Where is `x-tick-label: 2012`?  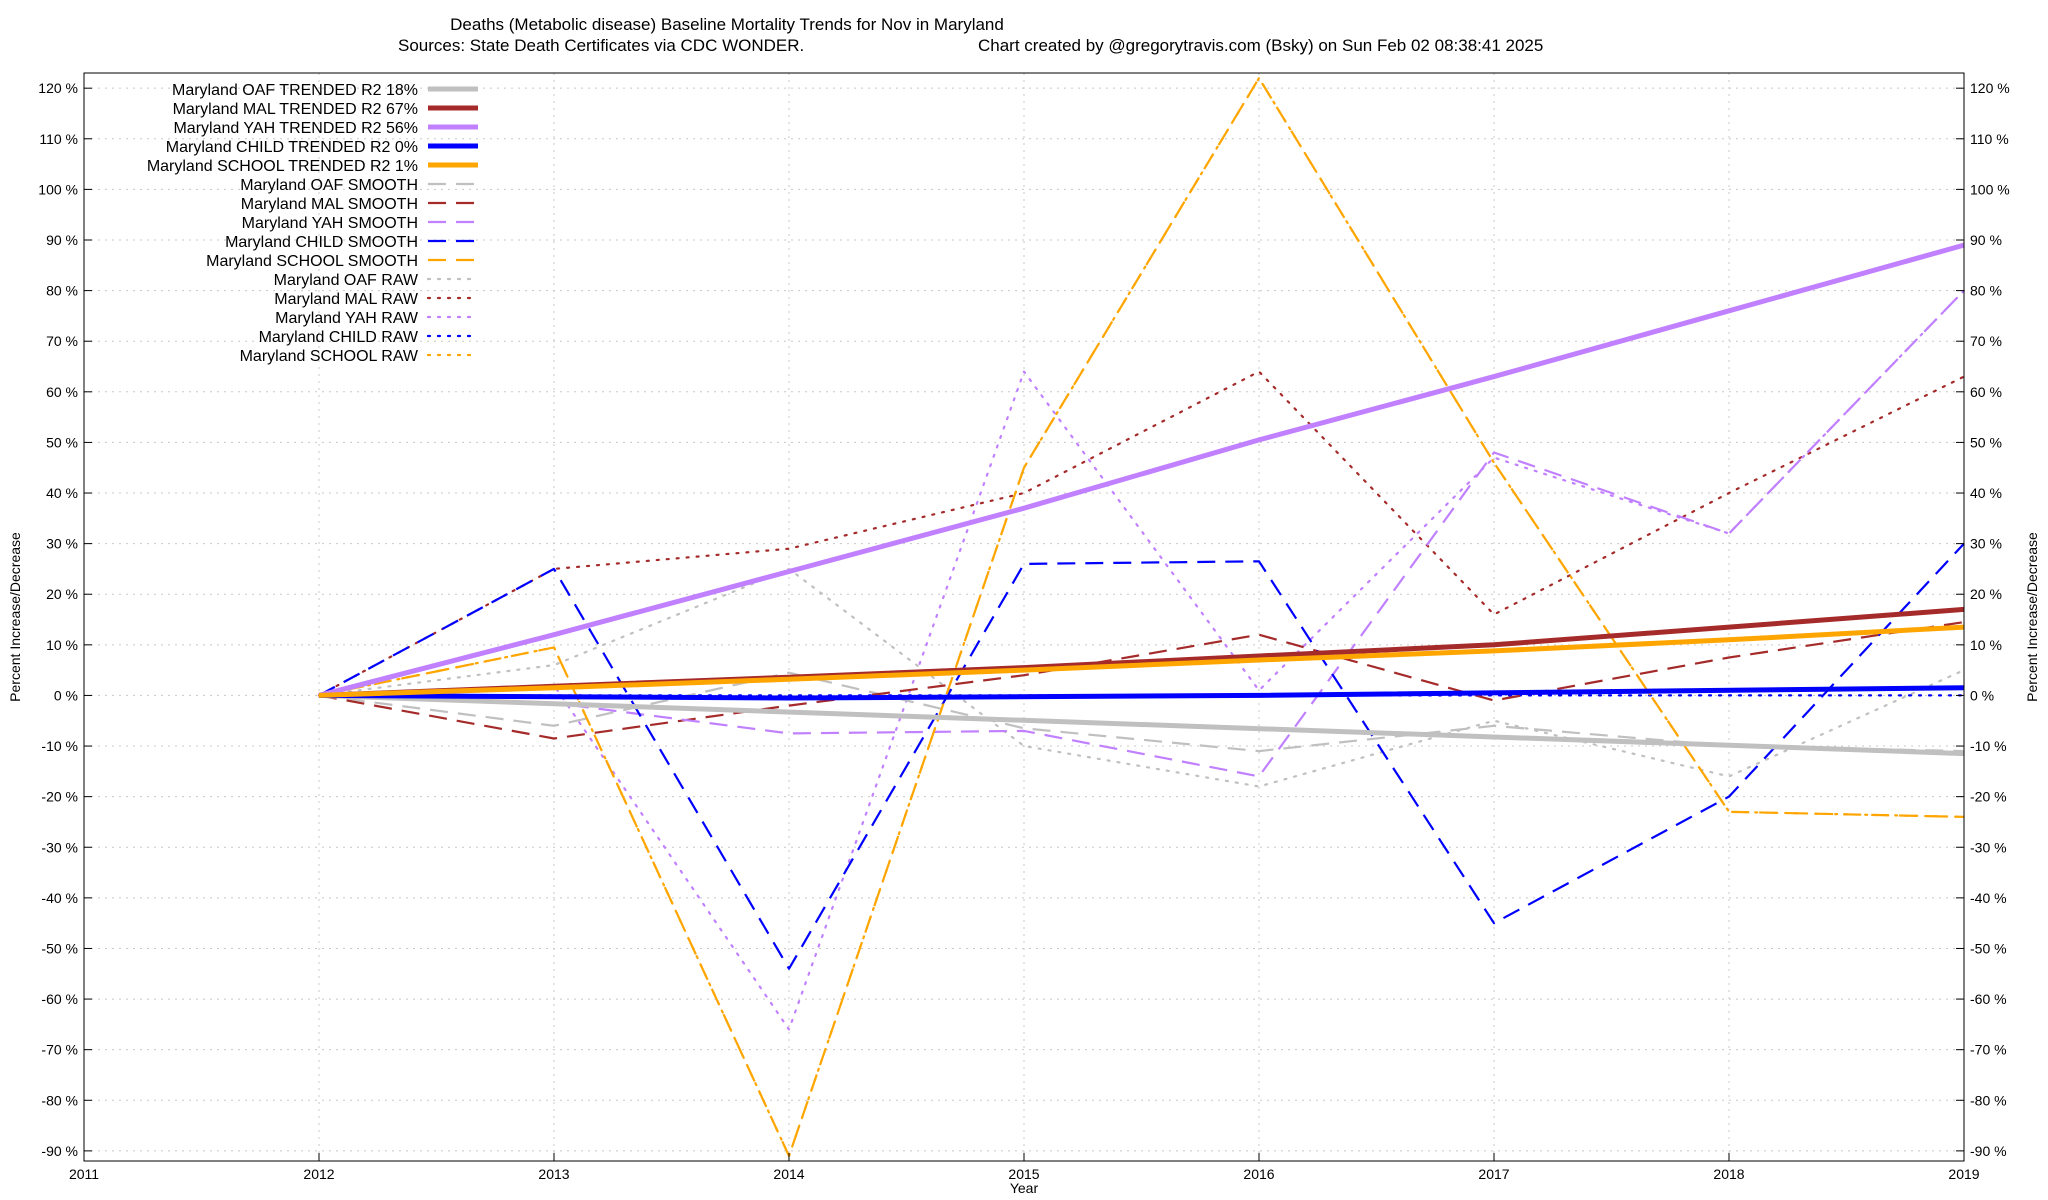
x-tick-label: 2012 is located at coordinates (318, 1174).